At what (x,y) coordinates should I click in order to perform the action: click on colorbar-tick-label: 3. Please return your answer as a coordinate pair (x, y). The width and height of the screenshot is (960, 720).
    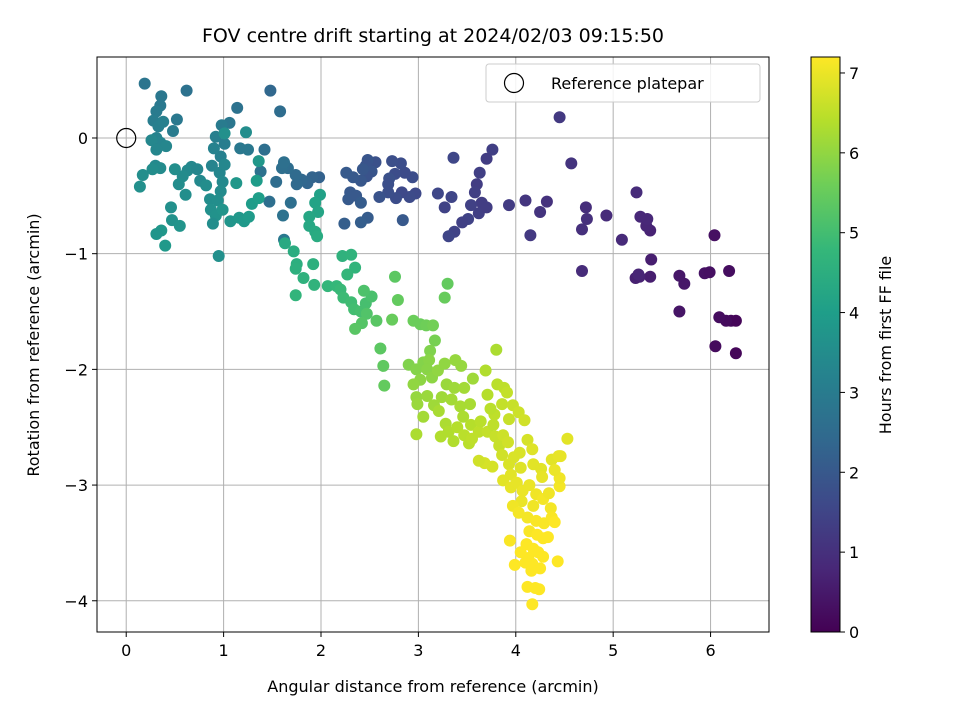
    Looking at the image, I should click on (854, 392).